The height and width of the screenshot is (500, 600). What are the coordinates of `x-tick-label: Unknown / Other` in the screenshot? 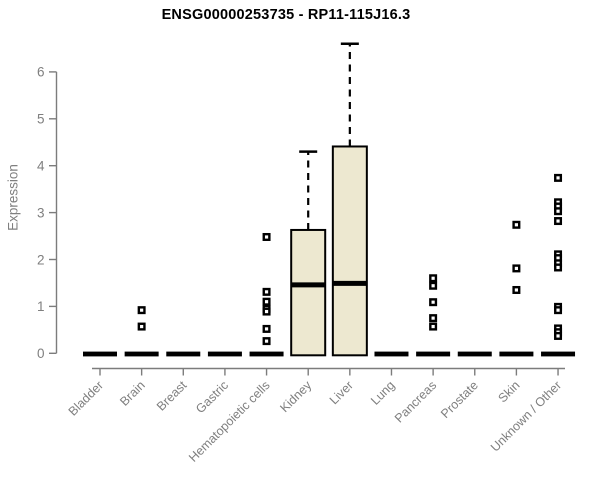 It's located at (526, 416).